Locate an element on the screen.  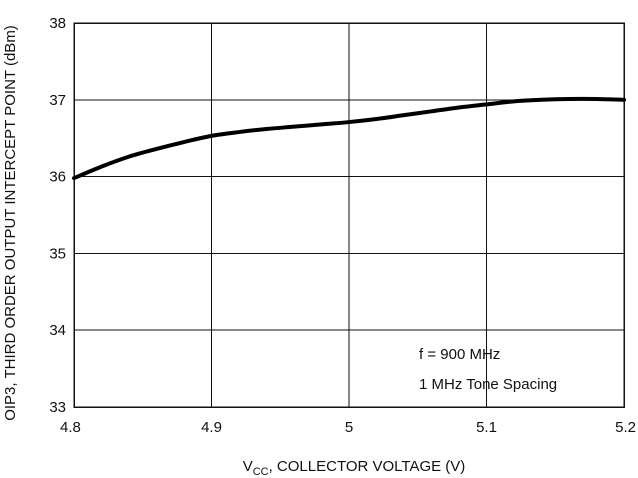
x-tick-label: 5.1 is located at coordinates (486, 427).